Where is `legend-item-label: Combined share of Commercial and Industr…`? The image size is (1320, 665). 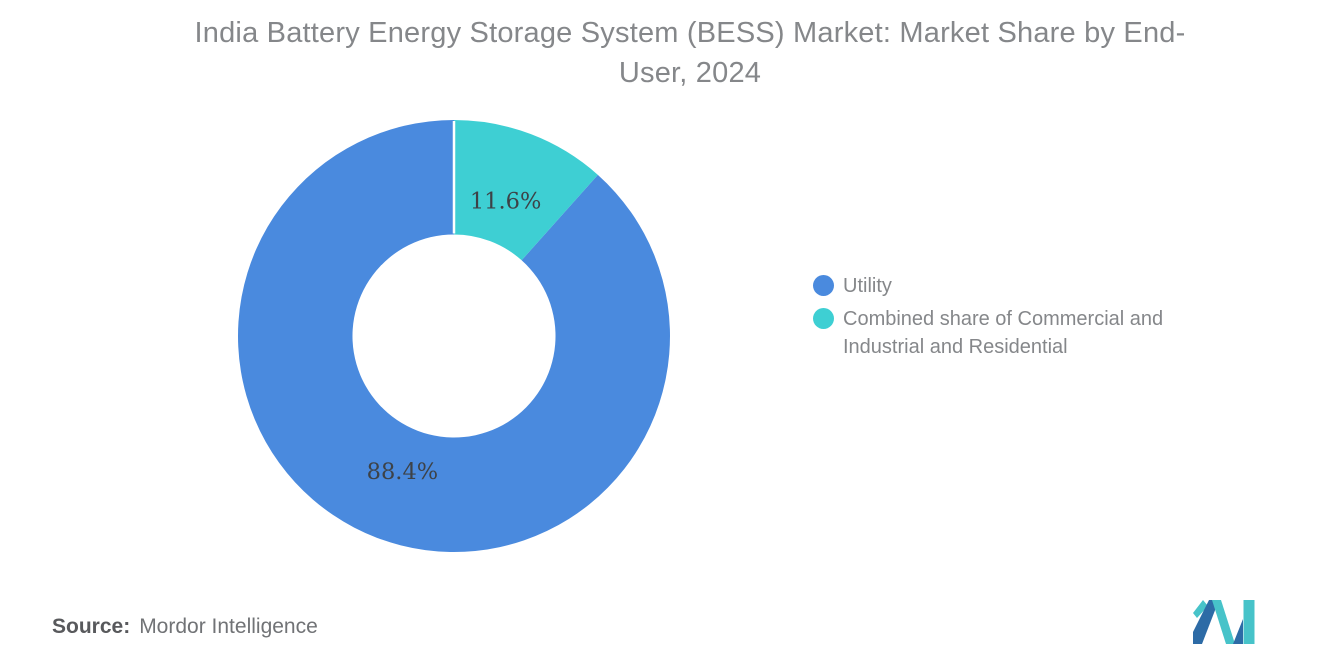 legend-item-label: Combined share of Commercial and Industr… is located at coordinates (1003, 333).